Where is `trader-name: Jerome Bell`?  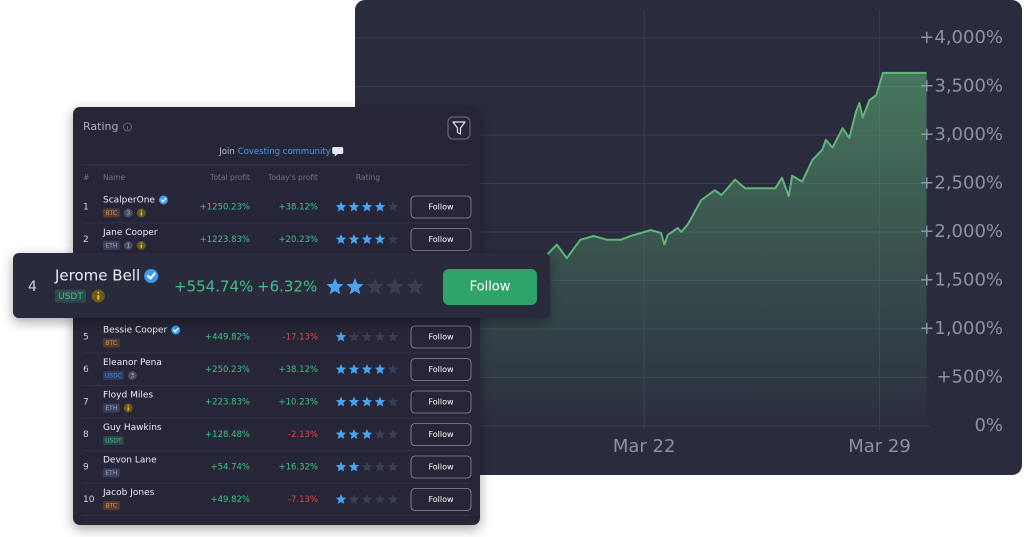 trader-name: Jerome Bell is located at coordinates (97, 276).